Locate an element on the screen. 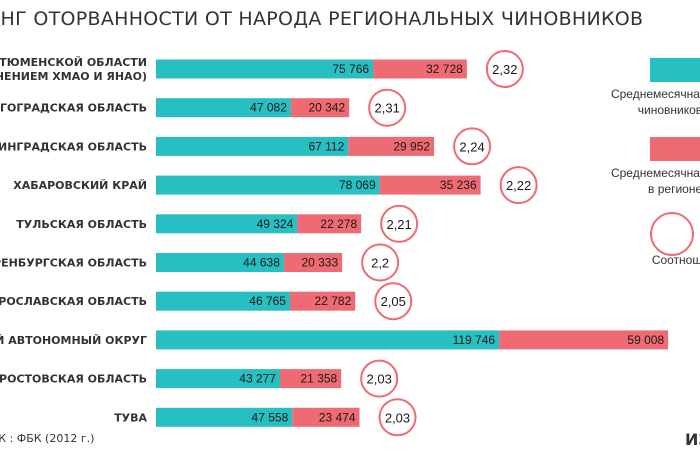 Image resolution: width=700 pixels, height=459 pixels. category-label: ЯРОСЛАВСКАЯ ОБЛАСТЬ is located at coordinates (73, 301).